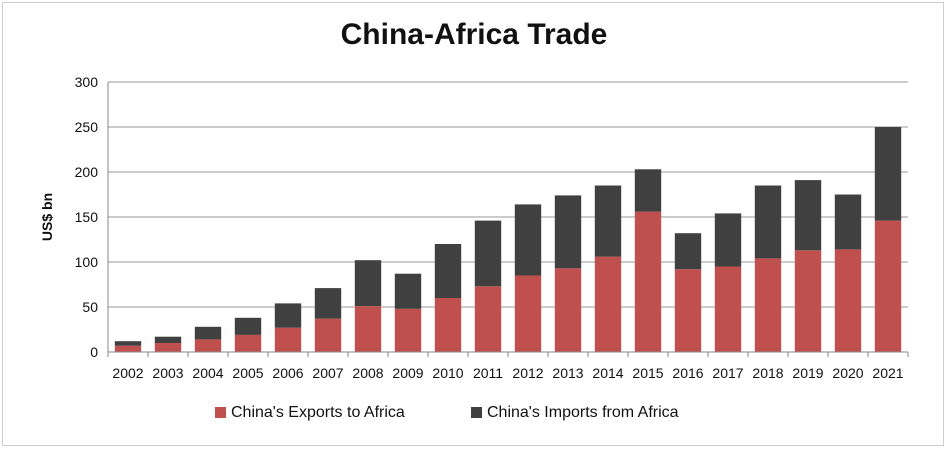 This screenshot has width=948, height=450. Describe the element at coordinates (247, 373) in the screenshot. I see `x-tick-label: 2005` at that location.